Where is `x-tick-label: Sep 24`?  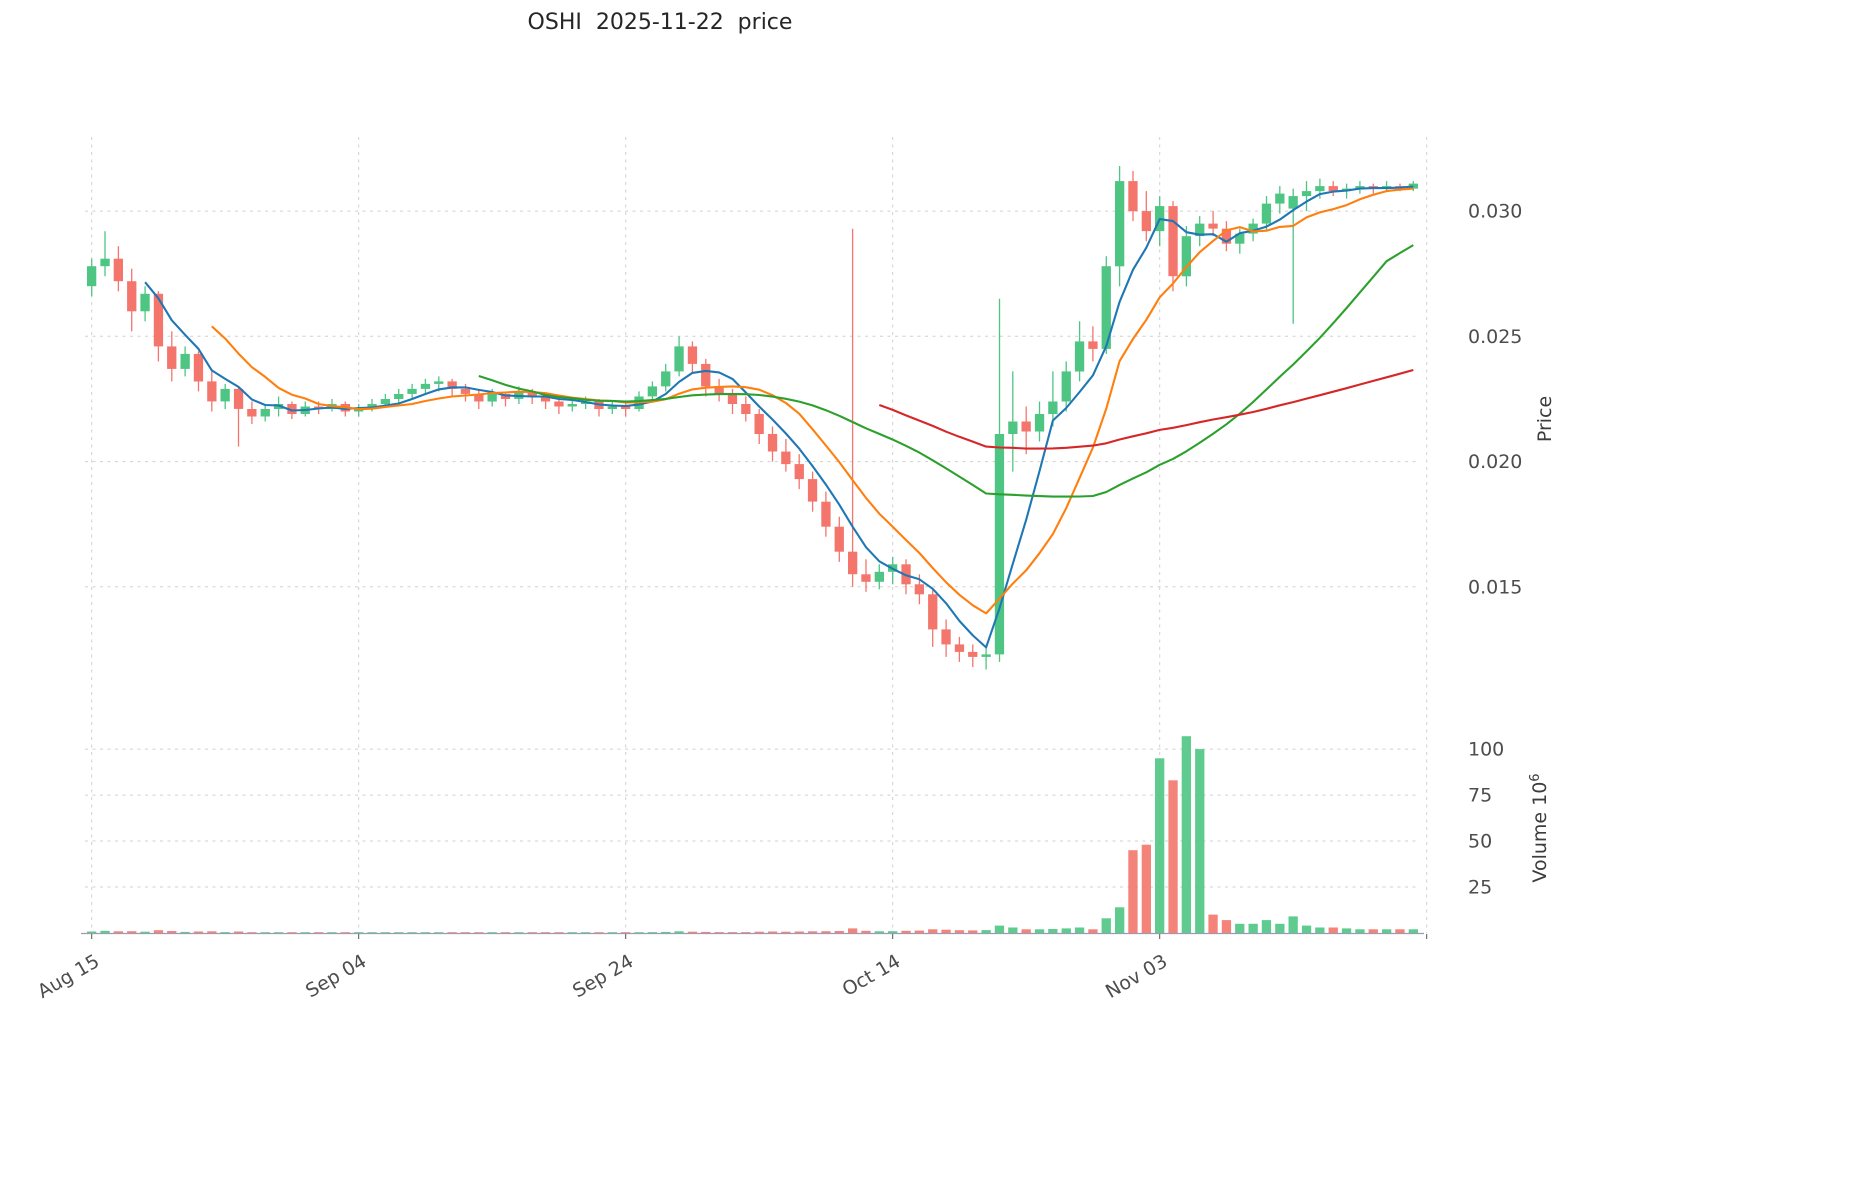
x-tick-label: Sep 24 is located at coordinates (603, 976).